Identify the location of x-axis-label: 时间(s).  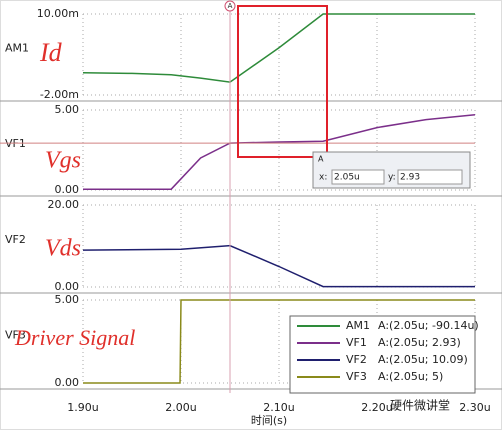
(269, 420).